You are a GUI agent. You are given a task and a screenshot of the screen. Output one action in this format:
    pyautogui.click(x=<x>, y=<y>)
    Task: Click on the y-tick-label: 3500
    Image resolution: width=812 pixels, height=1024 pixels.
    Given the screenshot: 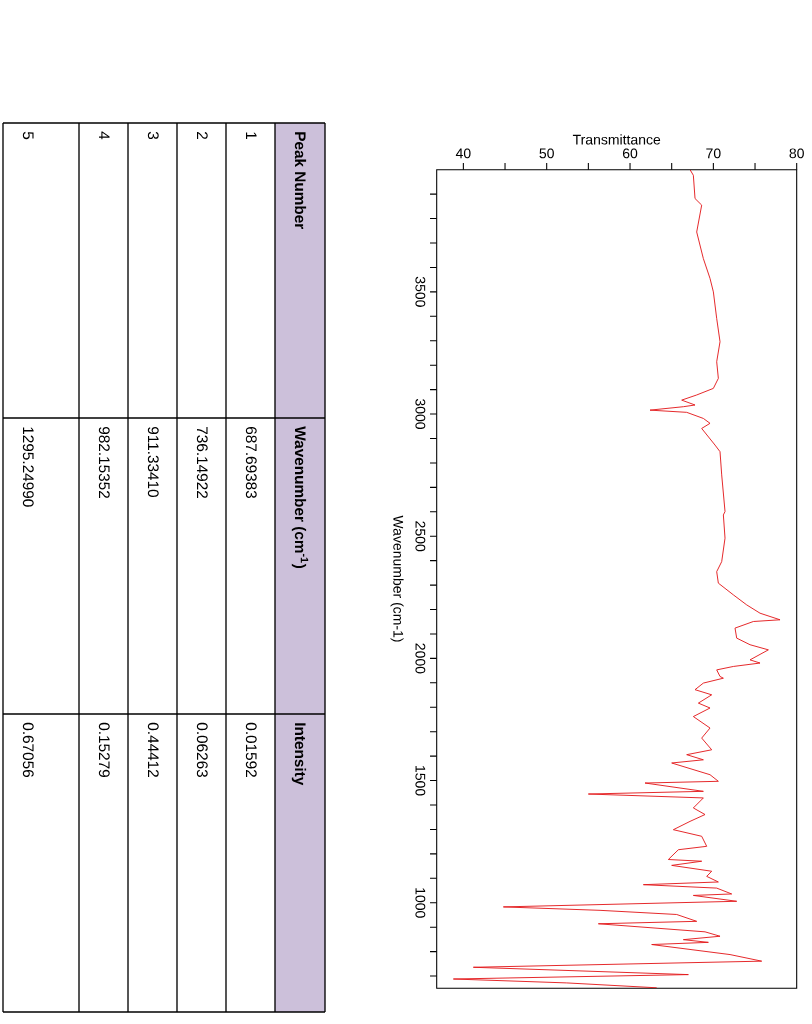 What is the action you would take?
    pyautogui.click(x=420, y=291)
    